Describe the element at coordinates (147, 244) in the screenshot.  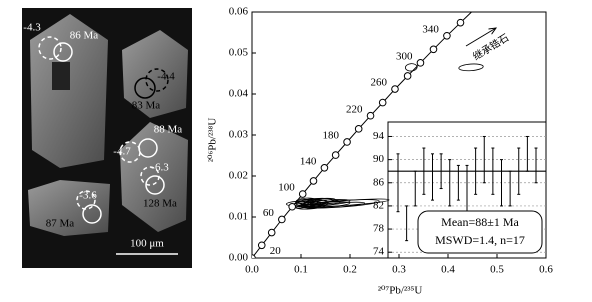
I see `scale-bar-label: 100 μm` at that location.